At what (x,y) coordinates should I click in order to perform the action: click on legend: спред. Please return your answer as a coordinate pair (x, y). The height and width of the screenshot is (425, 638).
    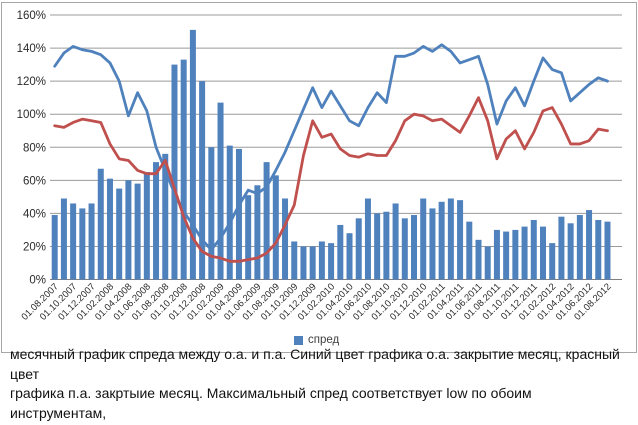
    Looking at the image, I should click on (316, 340).